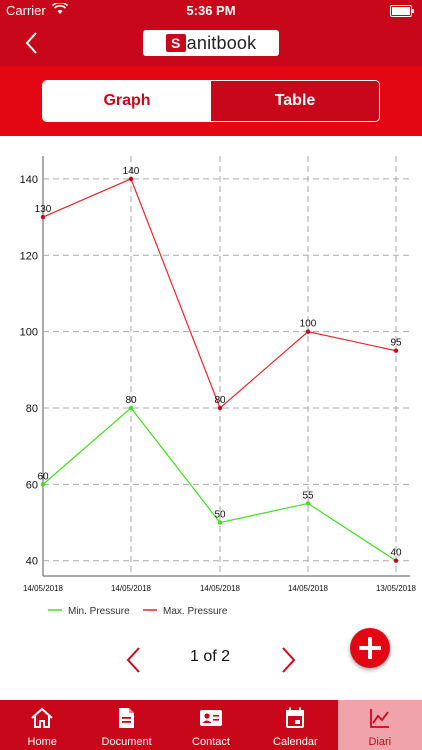 Image resolution: width=422 pixels, height=750 pixels. I want to click on tab-calendar: Calendar, so click(295, 725).